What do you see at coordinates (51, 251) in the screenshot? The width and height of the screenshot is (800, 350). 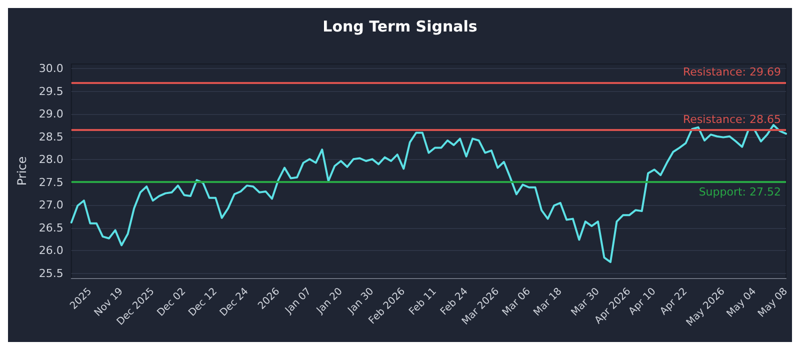 I see `y-tick-label: 26.0` at bounding box center [51, 251].